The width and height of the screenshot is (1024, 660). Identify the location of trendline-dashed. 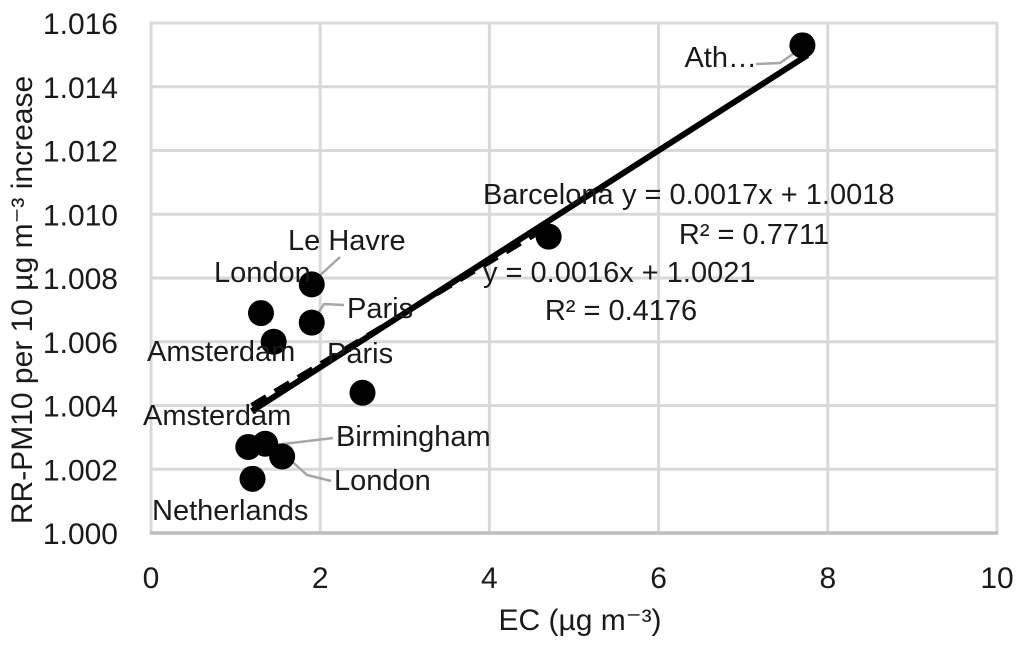
(398, 317).